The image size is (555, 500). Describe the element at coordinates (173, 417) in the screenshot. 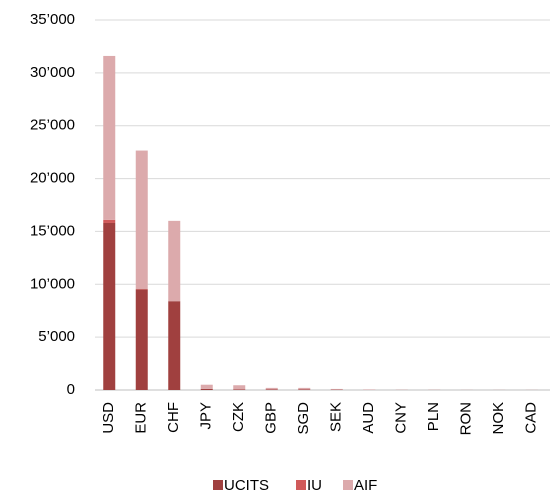

I see `x-tick-label: CHF` at that location.